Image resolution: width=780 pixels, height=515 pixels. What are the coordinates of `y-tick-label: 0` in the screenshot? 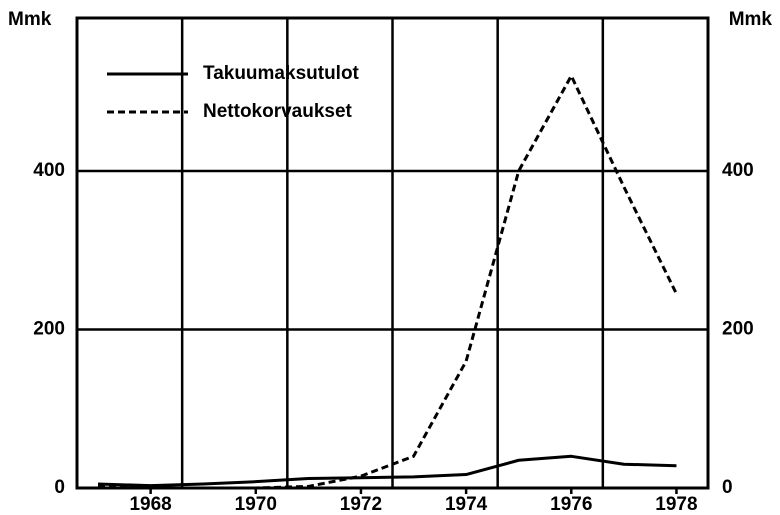 It's located at (59, 487).